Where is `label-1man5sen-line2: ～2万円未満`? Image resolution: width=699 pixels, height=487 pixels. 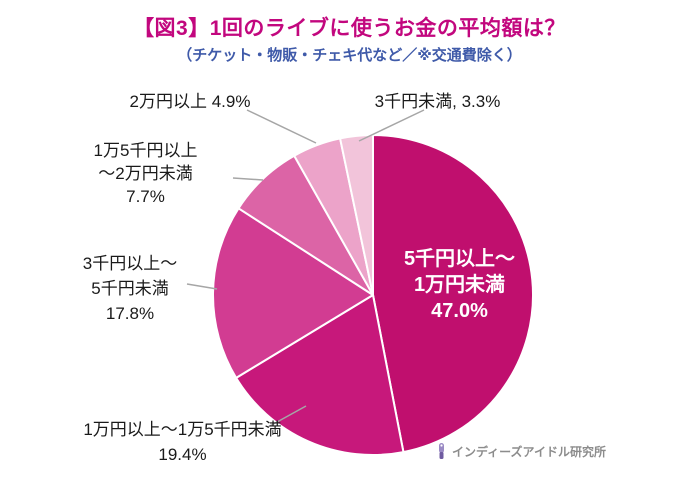 label-1man5sen-line2: ～2万円未満 is located at coordinates (145, 173).